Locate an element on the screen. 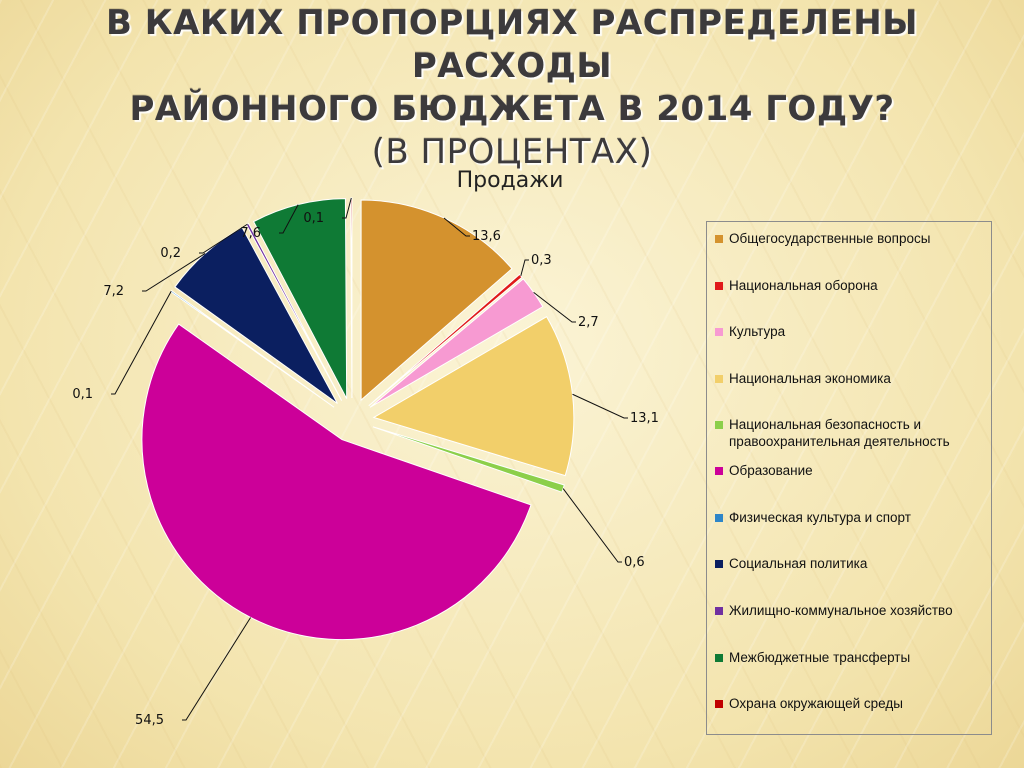 This screenshot has width=1024, height=768. chart-title: Продажи is located at coordinates (510, 180).